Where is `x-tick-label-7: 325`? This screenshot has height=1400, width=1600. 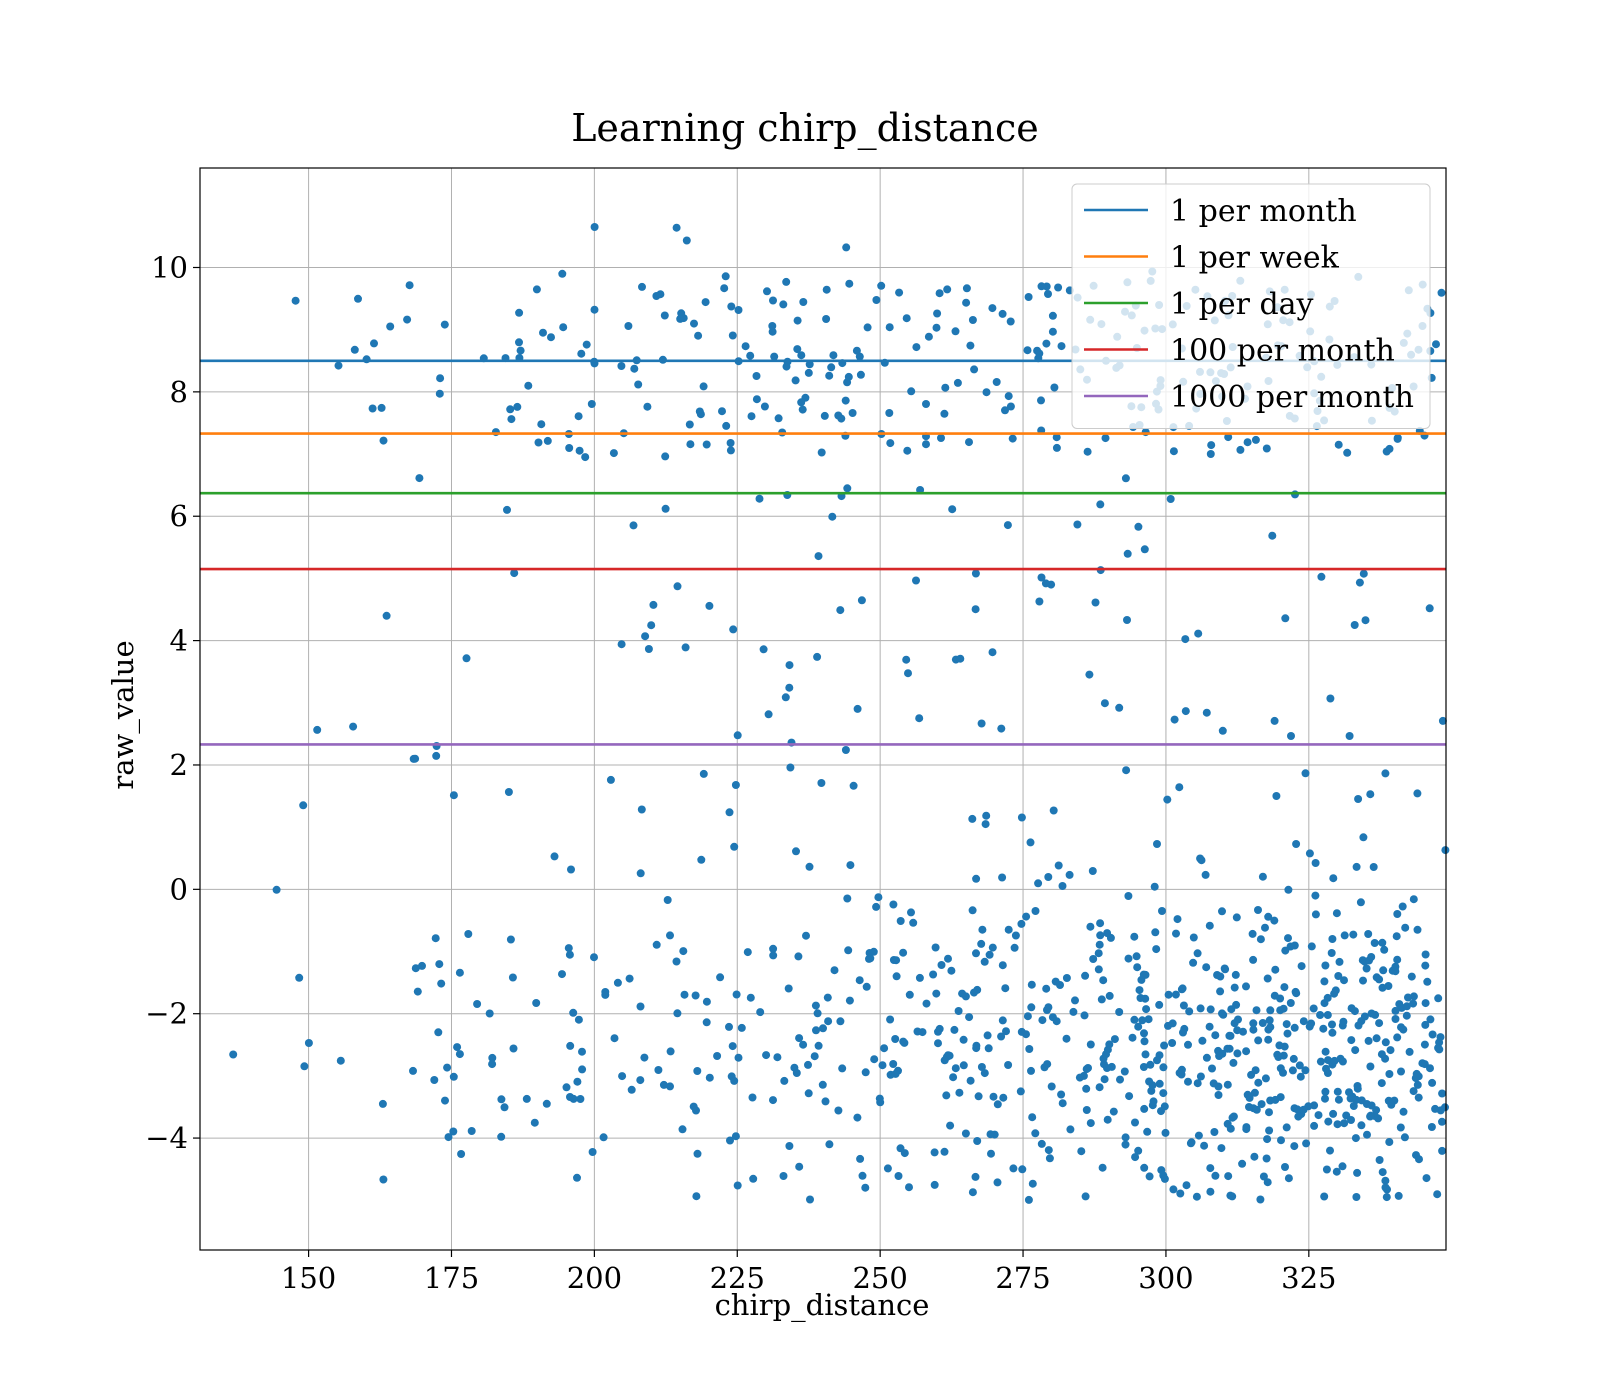 x-tick-label-7: 325 is located at coordinates (1308, 1278).